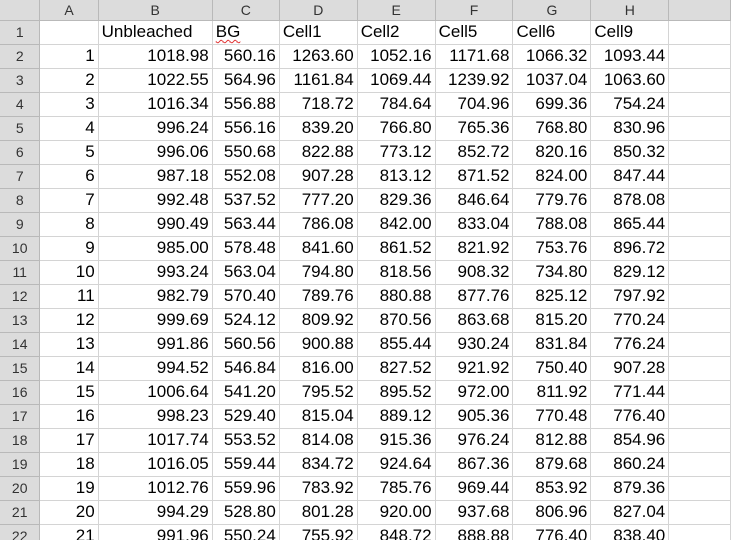  What do you see at coordinates (474, 104) in the screenshot?
I see `cell: 704.96` at bounding box center [474, 104].